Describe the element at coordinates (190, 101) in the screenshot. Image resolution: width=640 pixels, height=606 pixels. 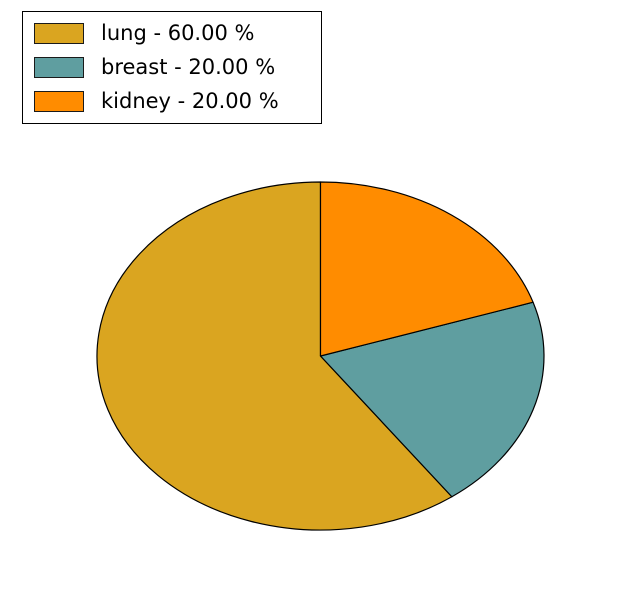
I see `legend-label-kidney: kidney - 20.00 %` at that location.